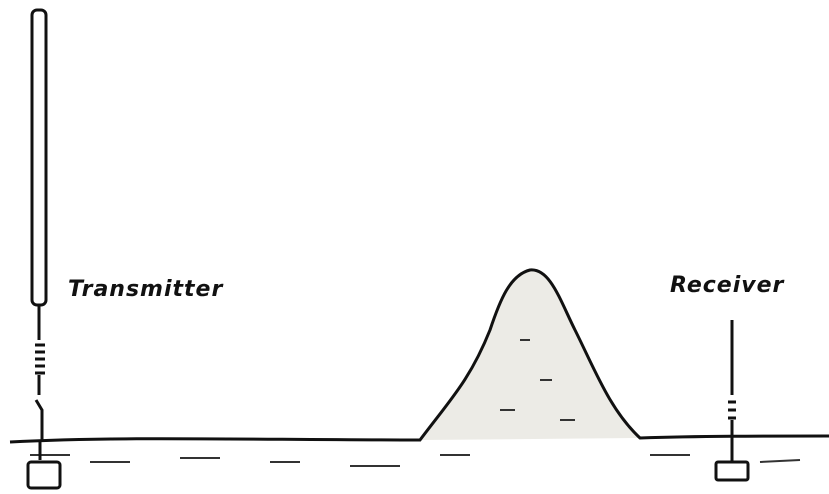 This screenshot has width=829, height=494. What do you see at coordinates (44, 475) in the screenshot?
I see `transmitter-box` at bounding box center [44, 475].